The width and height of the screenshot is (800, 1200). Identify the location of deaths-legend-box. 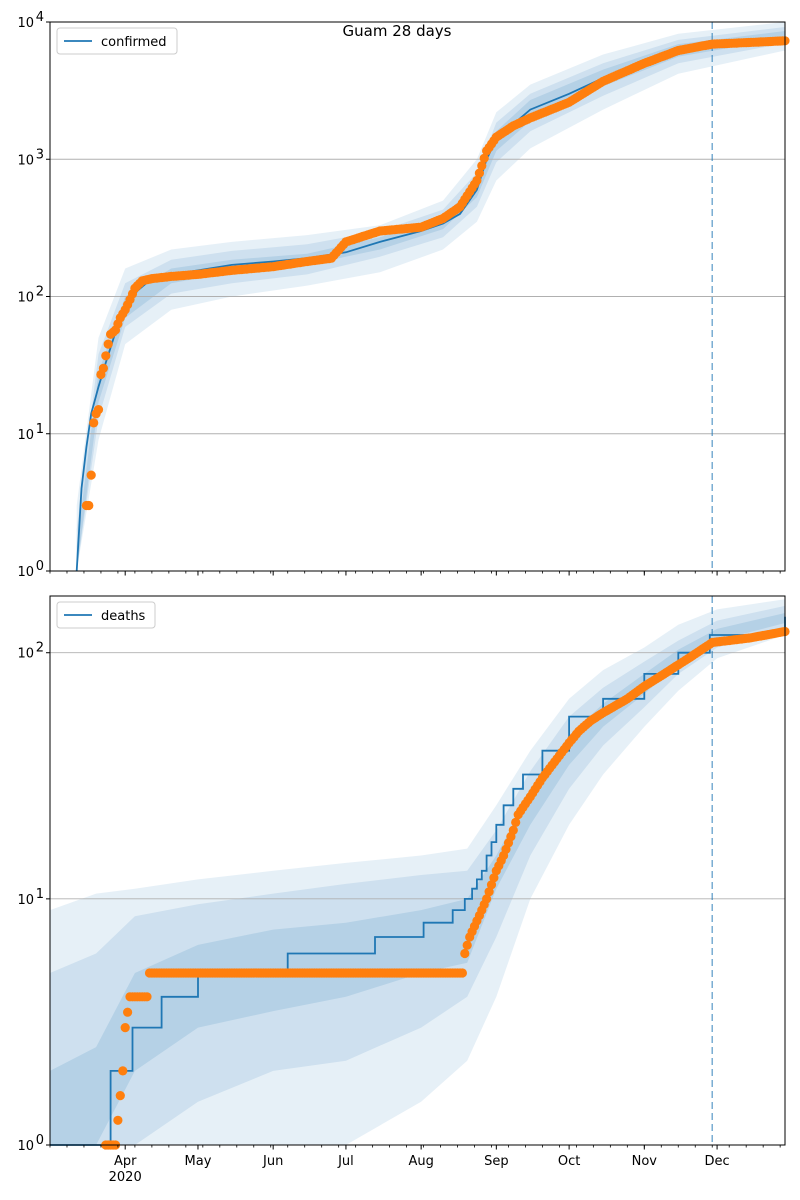
(106, 615).